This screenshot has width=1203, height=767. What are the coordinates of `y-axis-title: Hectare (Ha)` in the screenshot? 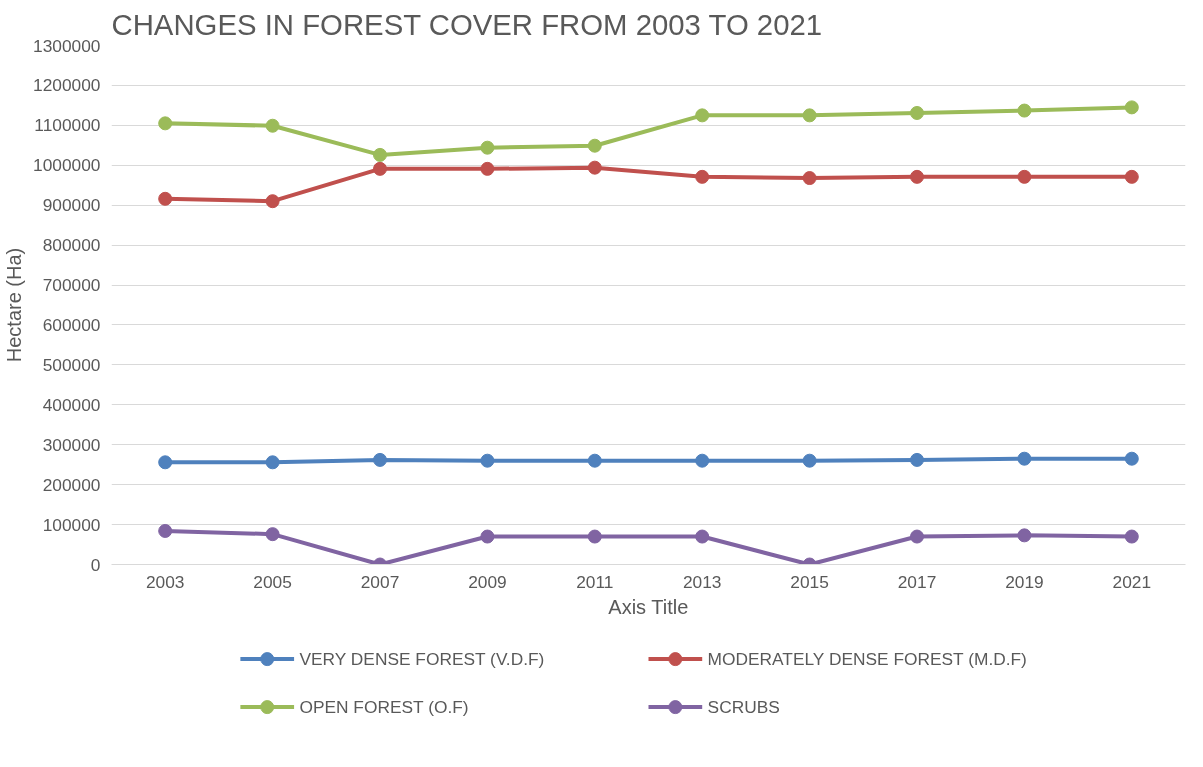 It's located at (14, 305).